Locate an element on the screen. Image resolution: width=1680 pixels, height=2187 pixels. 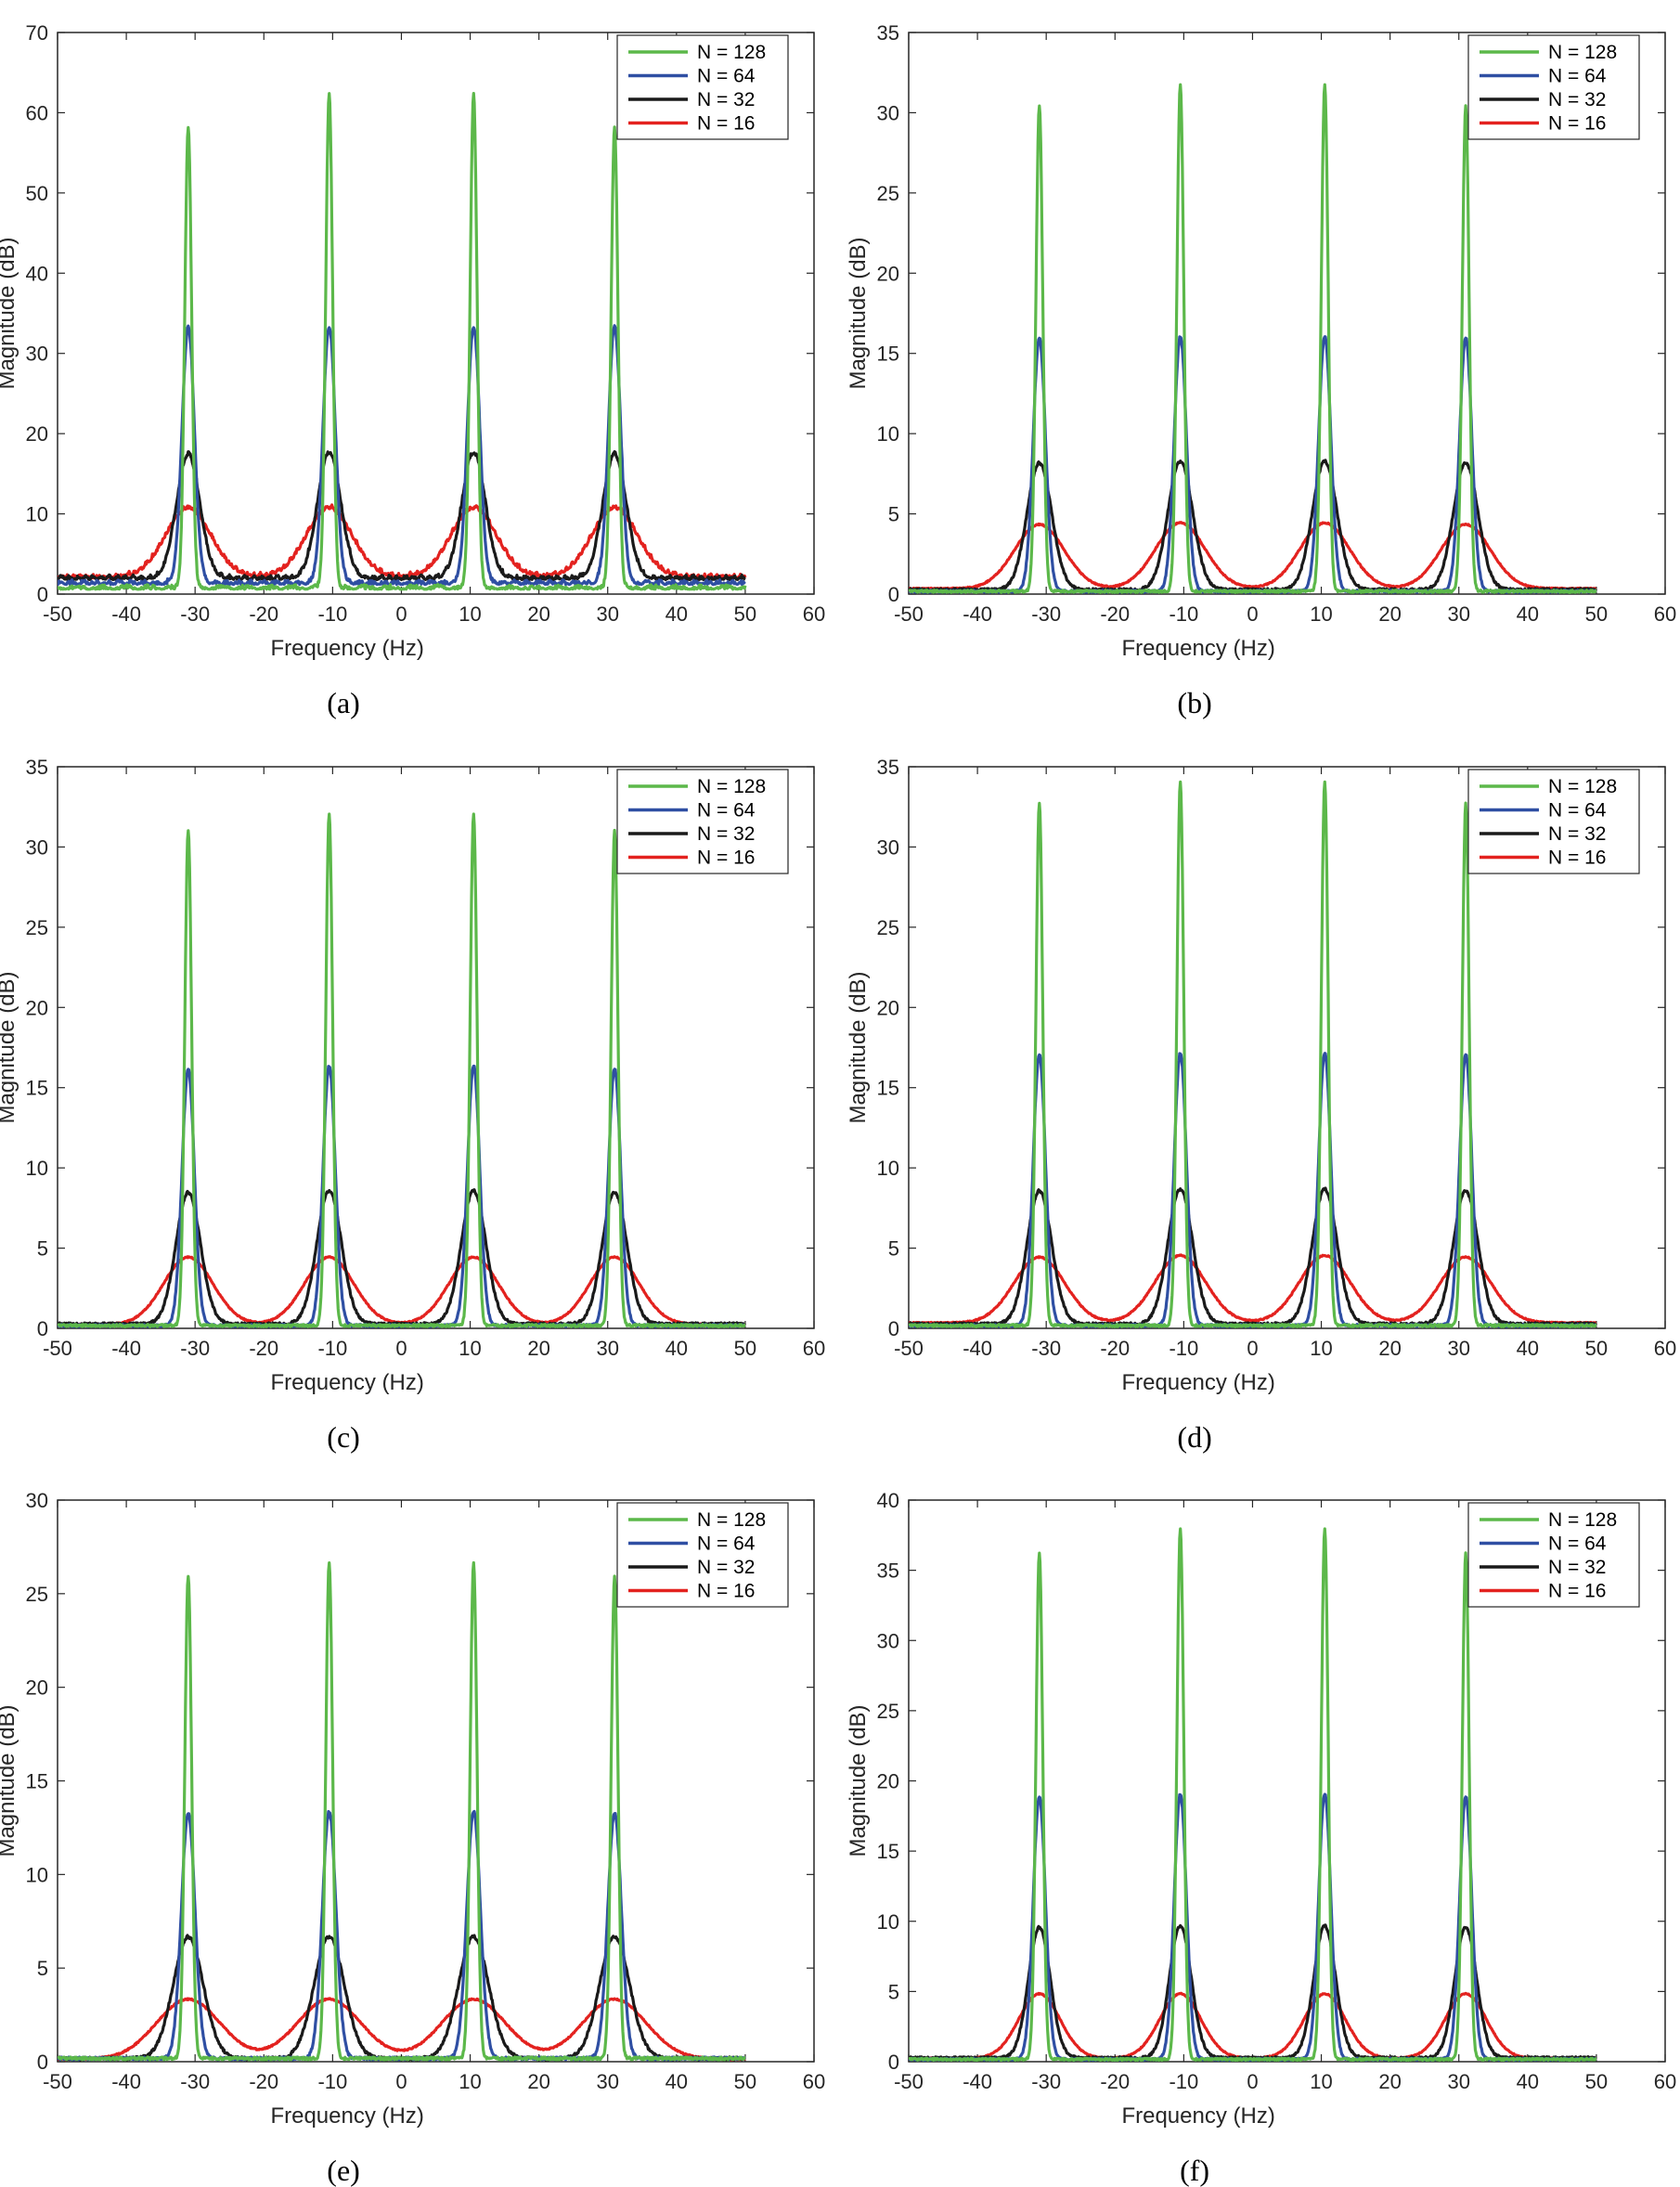
legend: N = 128 N = 64N = 32 N = 16 is located at coordinates (1553, 821).